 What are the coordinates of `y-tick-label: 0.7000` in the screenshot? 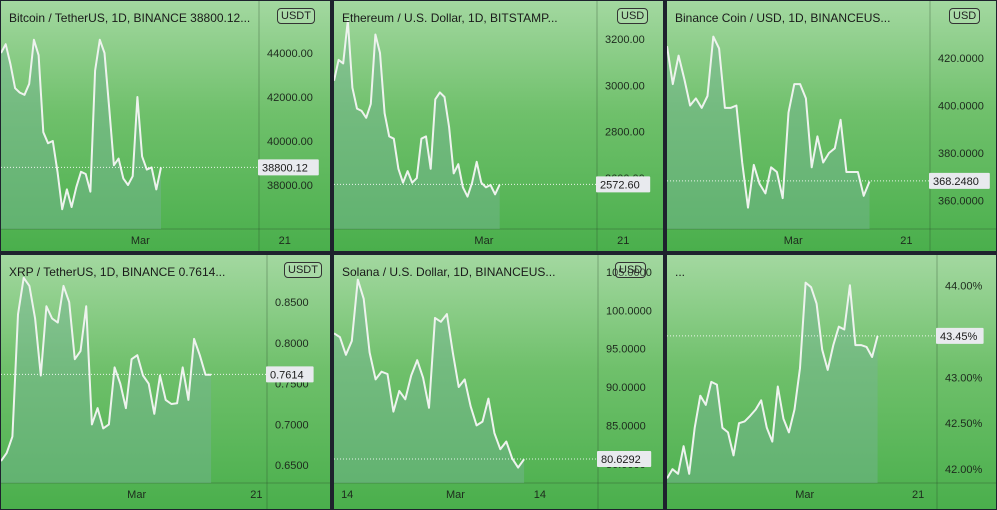 It's located at (292, 425).